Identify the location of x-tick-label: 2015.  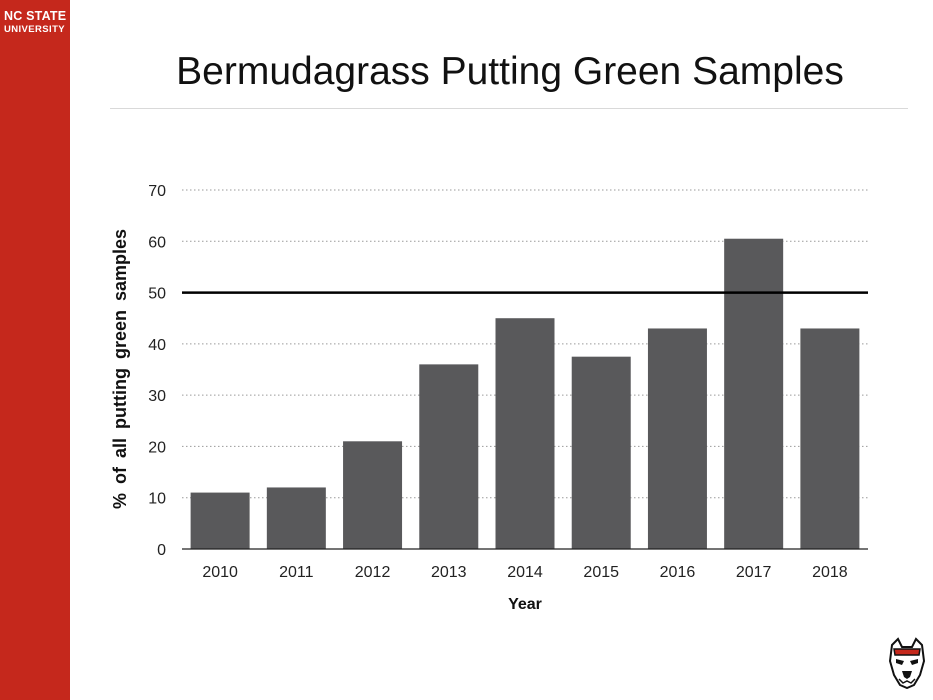
(601, 572).